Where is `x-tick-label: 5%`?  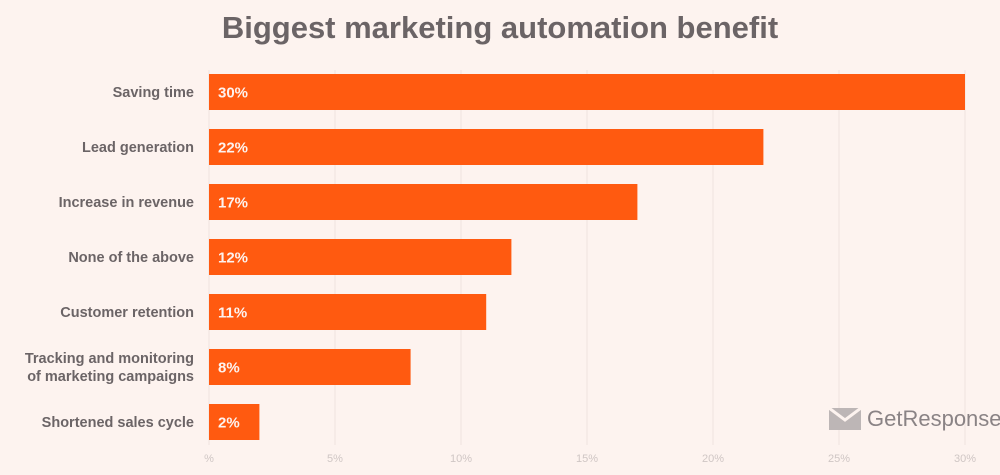
x-tick-label: 5% is located at coordinates (335, 459).